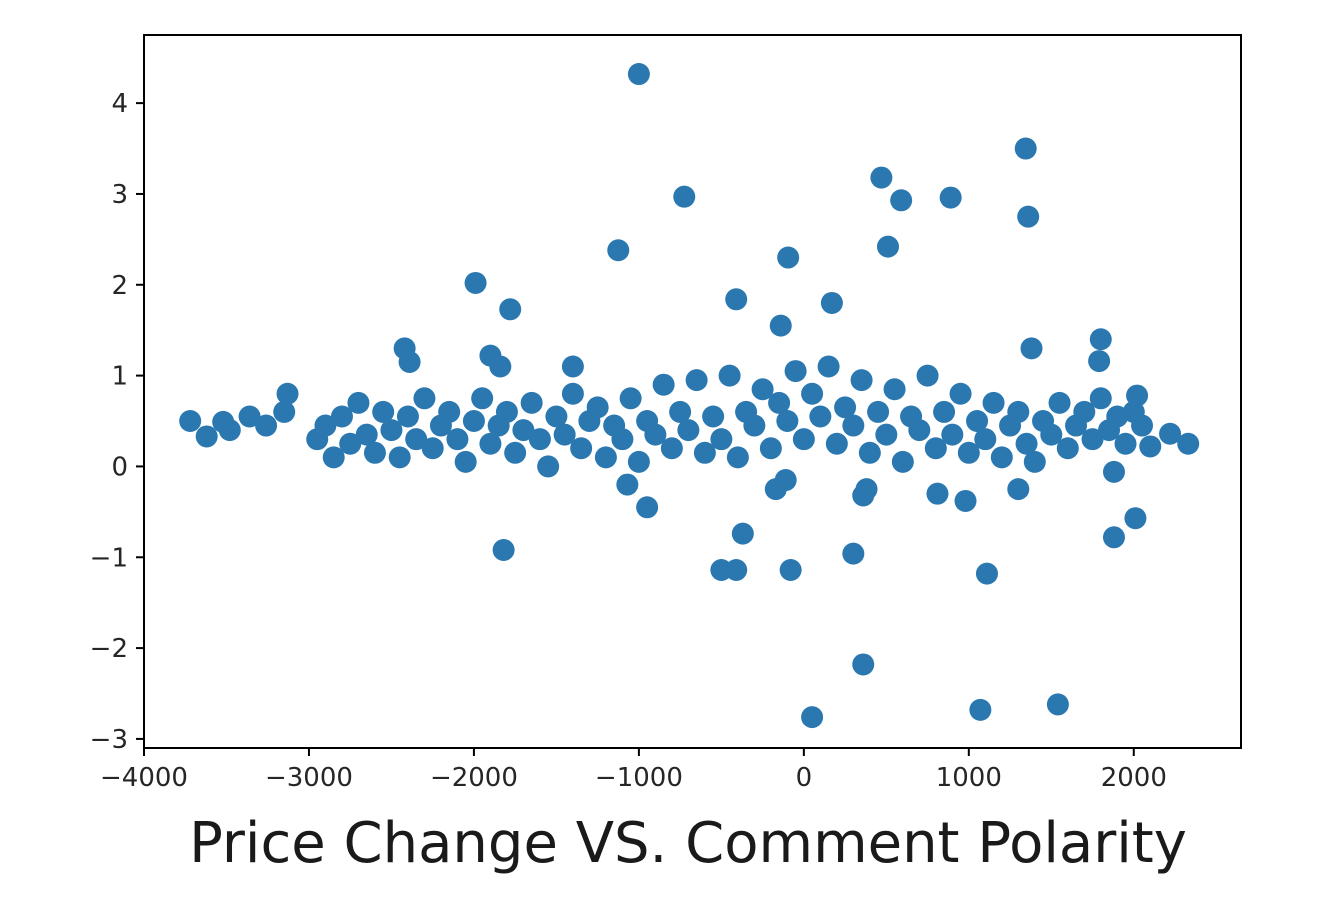  I want to click on y-tick-label: 1, so click(119, 377).